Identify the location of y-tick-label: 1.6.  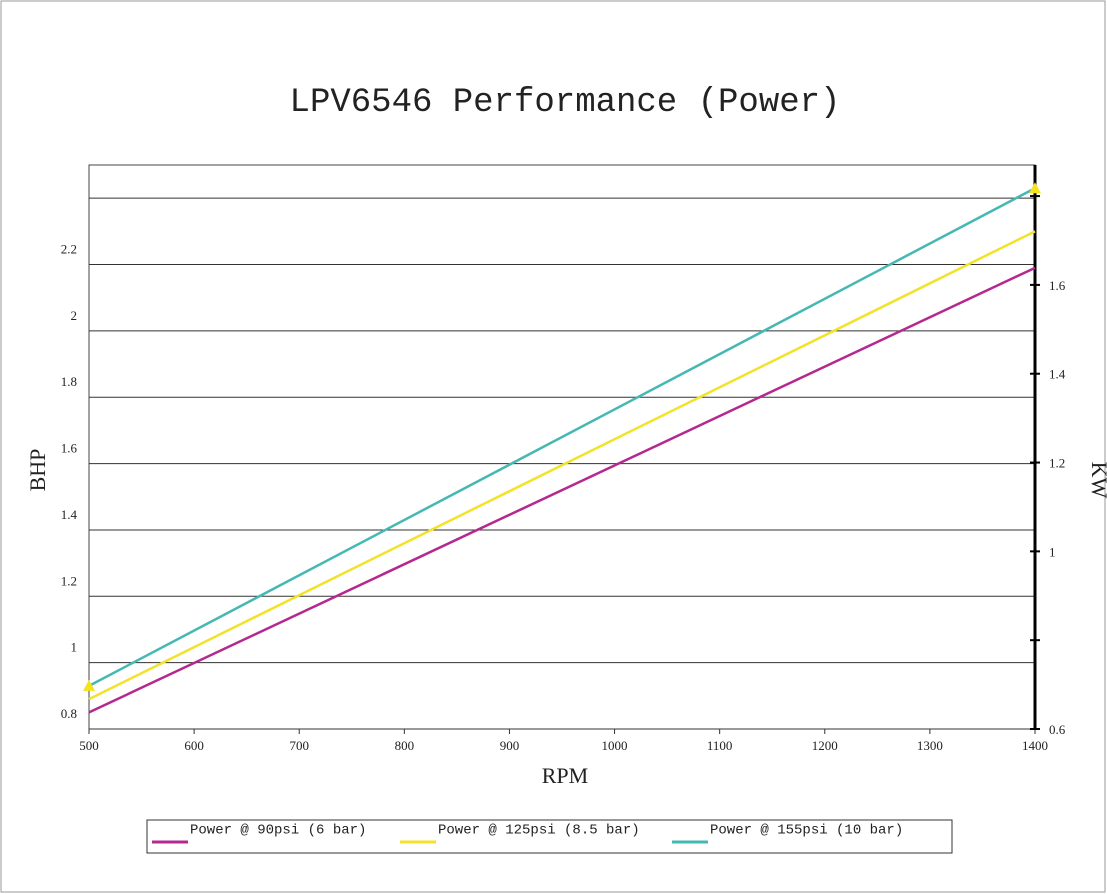
(69, 448).